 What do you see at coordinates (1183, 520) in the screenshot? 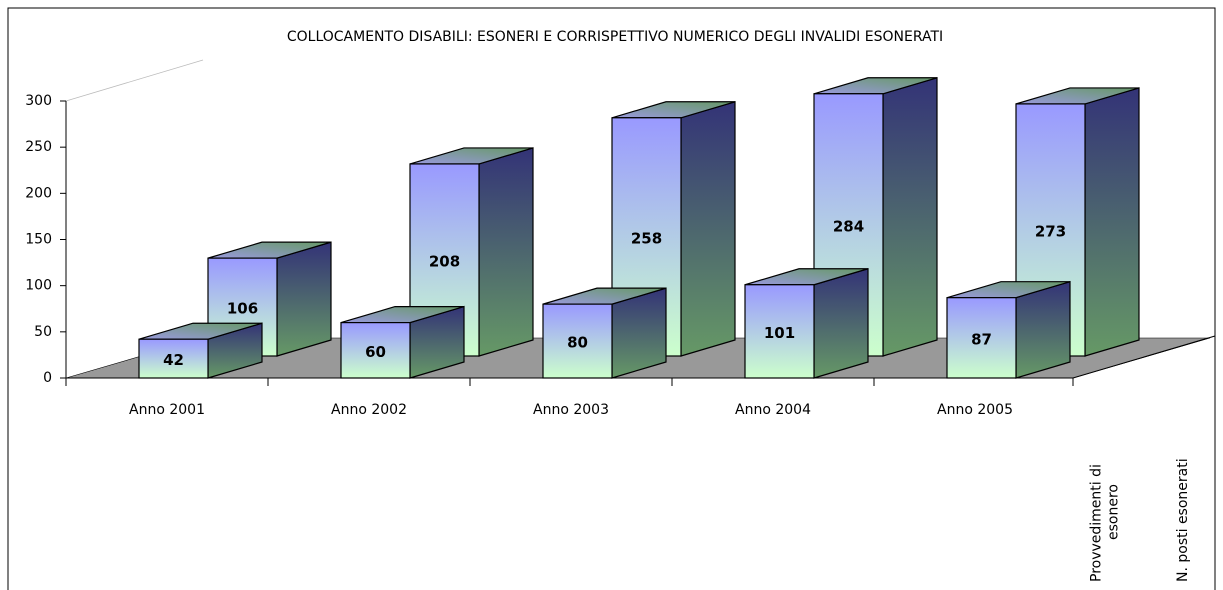
I see `series-label: N. posti esonerati` at bounding box center [1183, 520].